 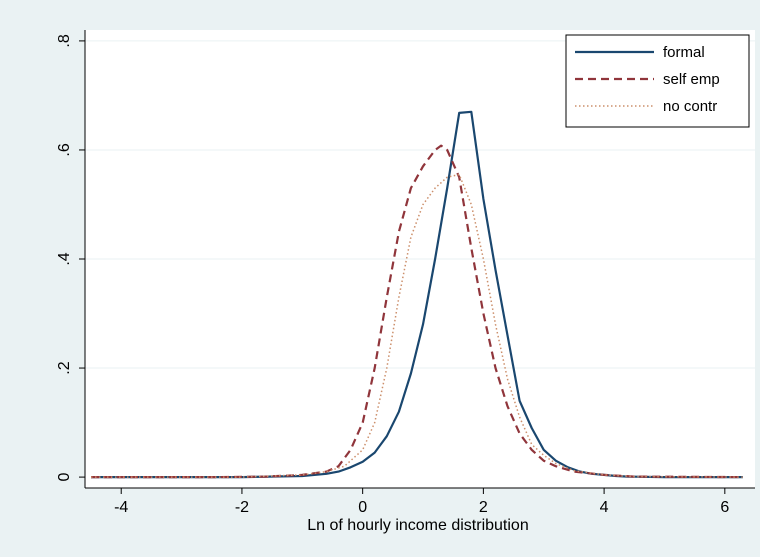 I want to click on legend-items: formal self emp no contr, so click(x=647, y=79).